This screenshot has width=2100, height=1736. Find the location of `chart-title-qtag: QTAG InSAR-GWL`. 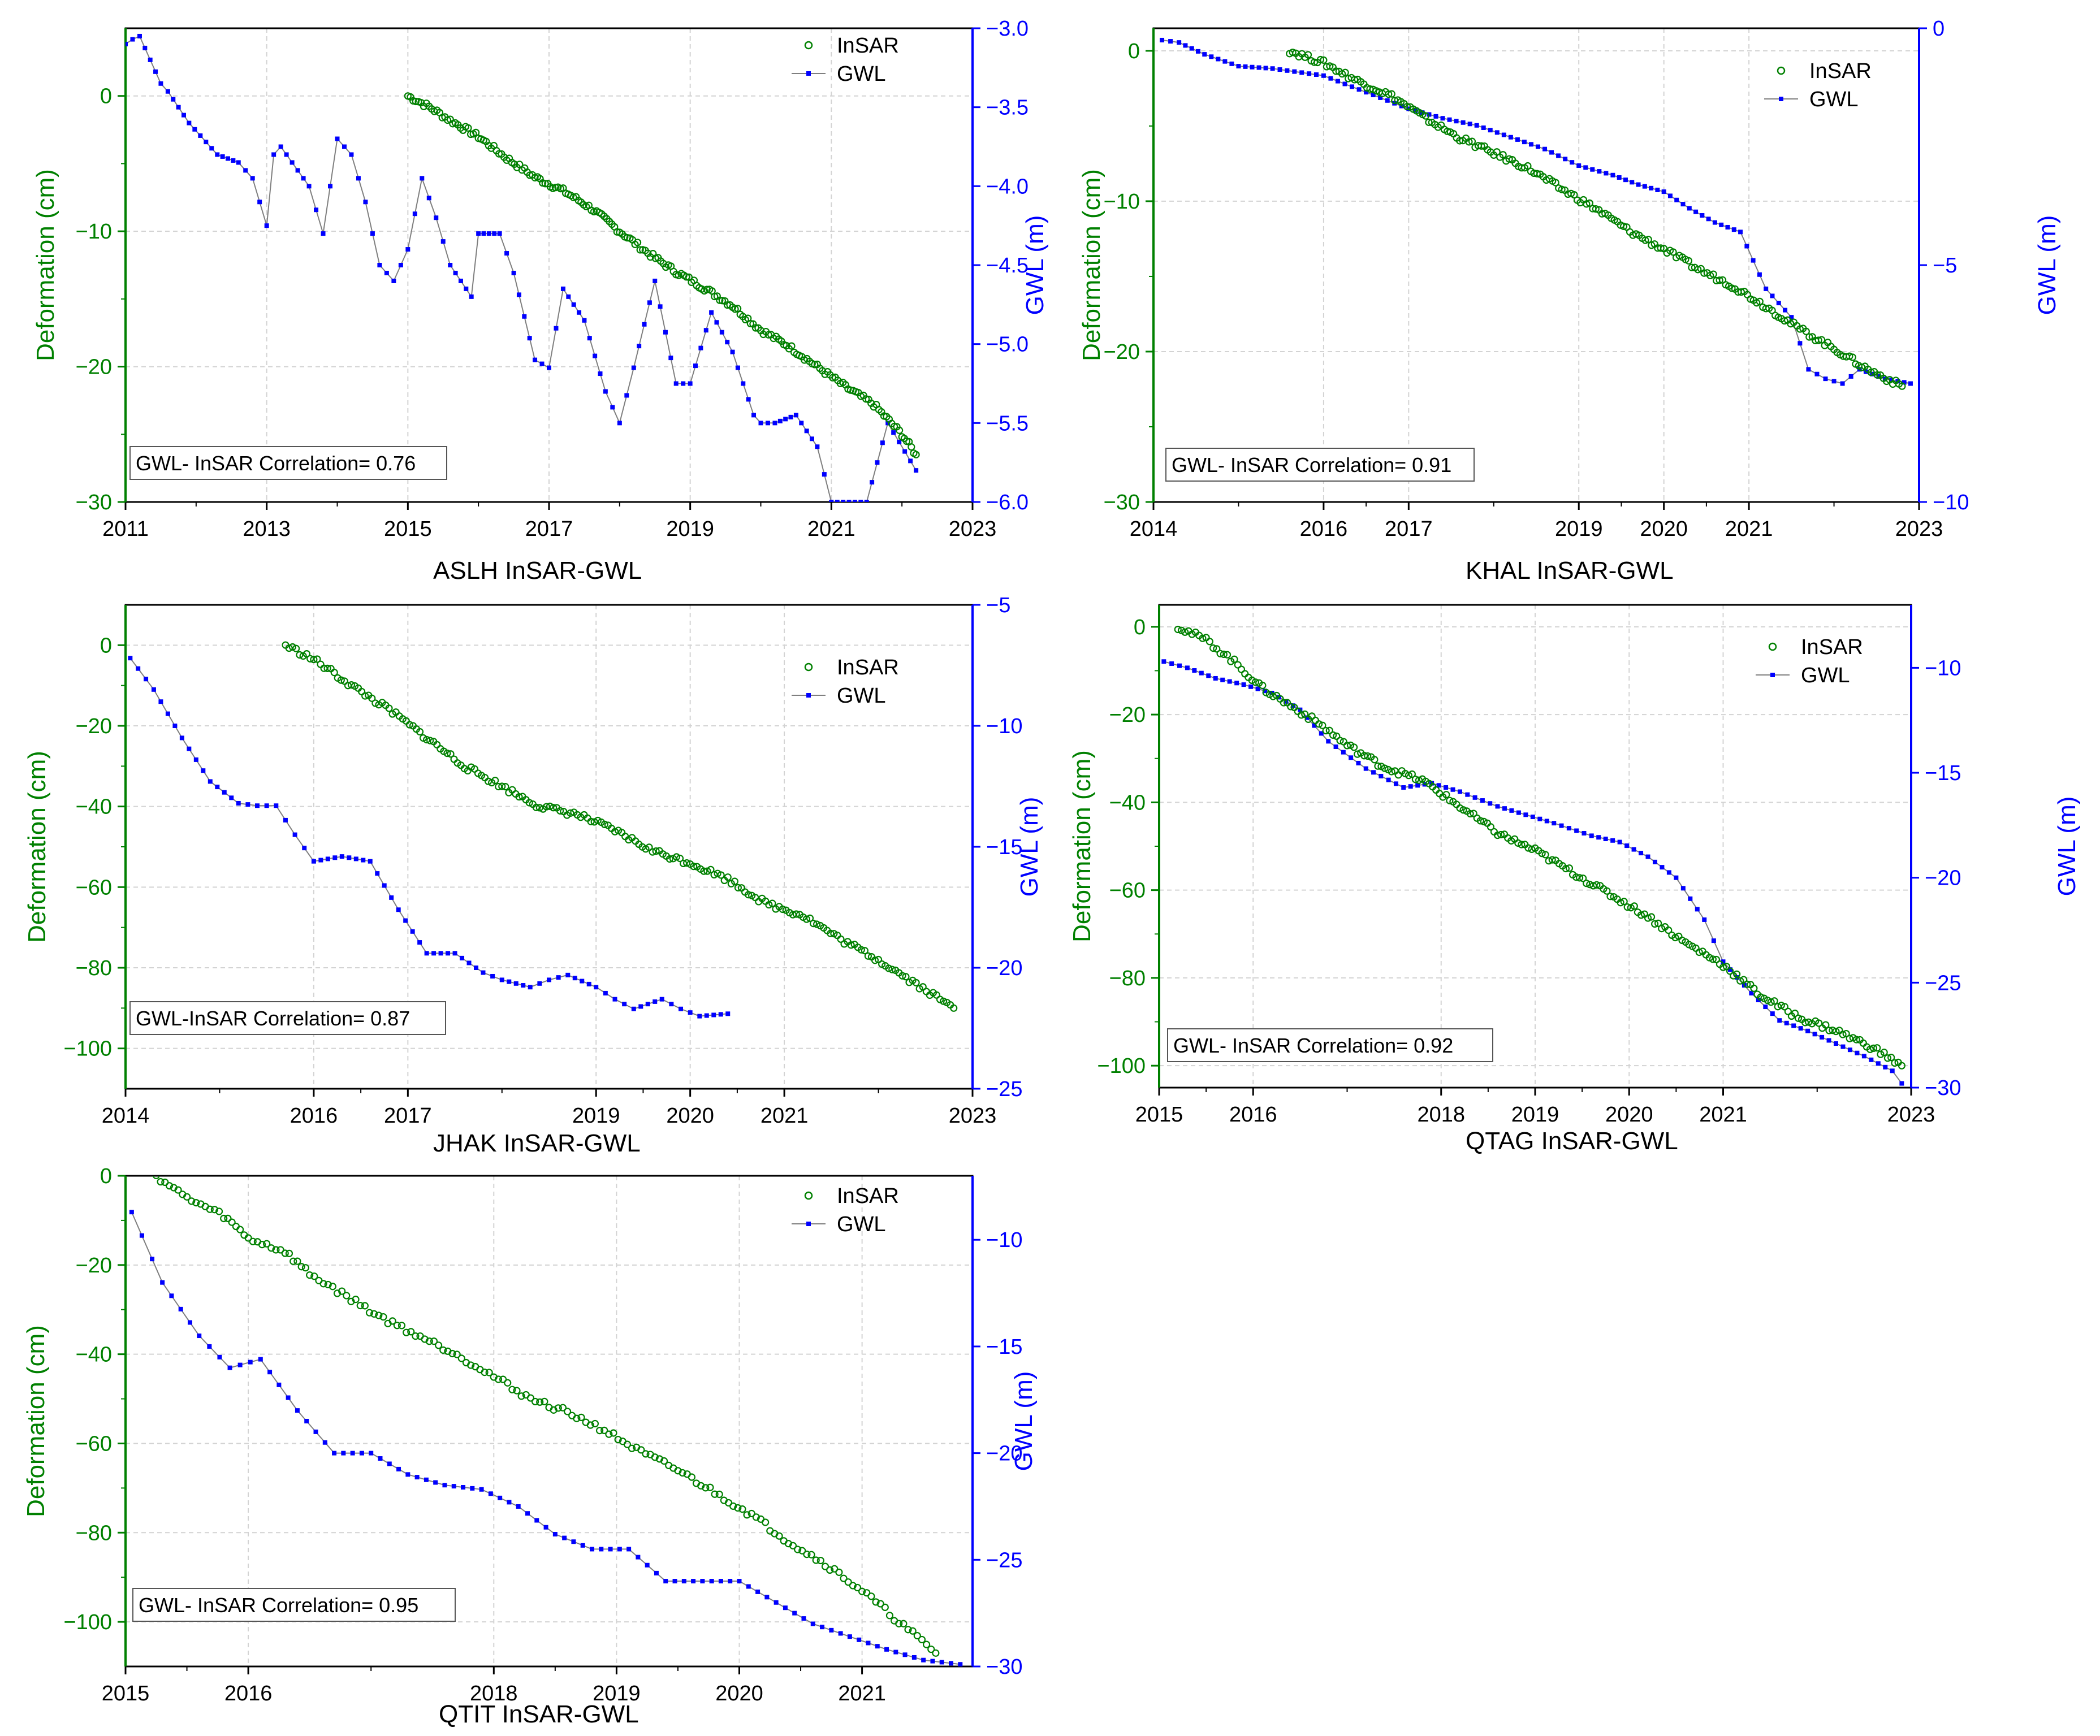

chart-title-qtag: QTAG InSAR-GWL is located at coordinates (1572, 1141).